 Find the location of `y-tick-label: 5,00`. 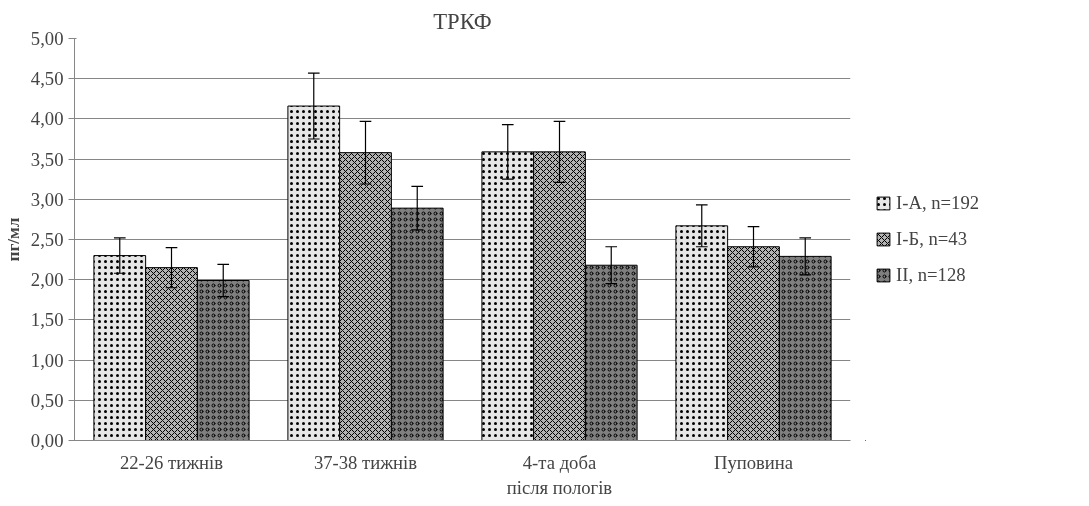

y-tick-label: 5,00 is located at coordinates (47, 38).